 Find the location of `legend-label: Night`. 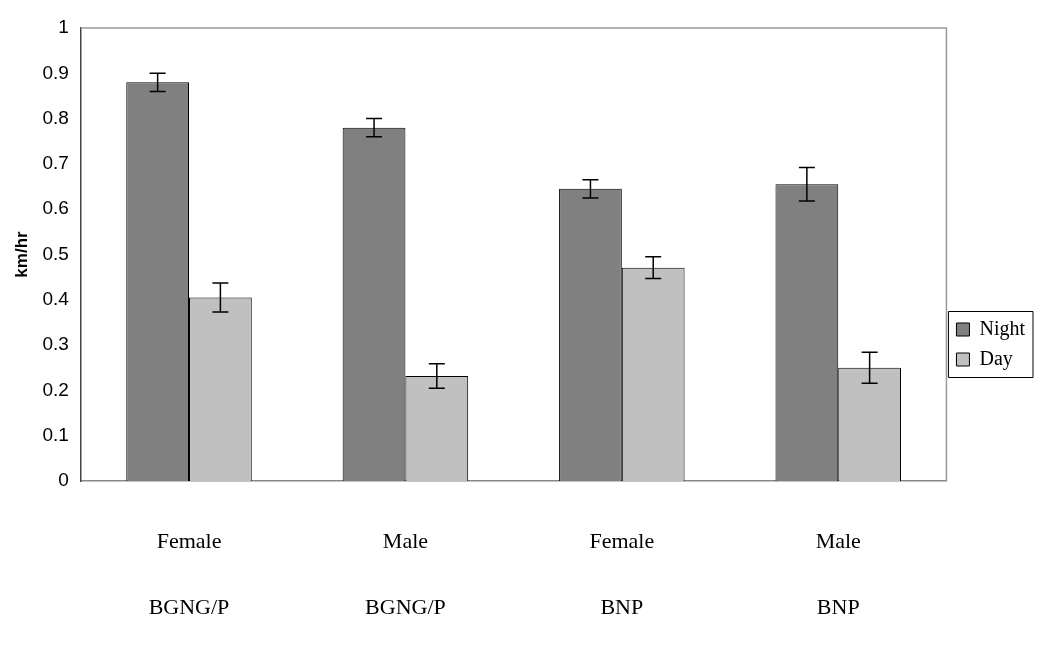

legend-label: Night is located at coordinates (1002, 328).